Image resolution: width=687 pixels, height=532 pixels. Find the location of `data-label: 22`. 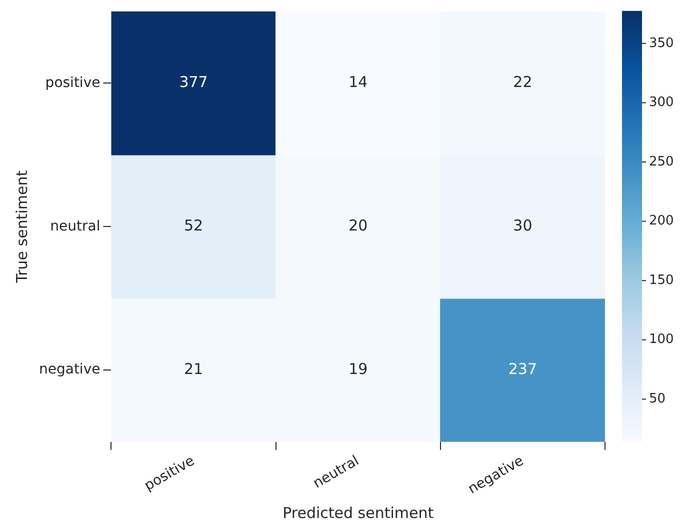

data-label: 22 is located at coordinates (522, 82).